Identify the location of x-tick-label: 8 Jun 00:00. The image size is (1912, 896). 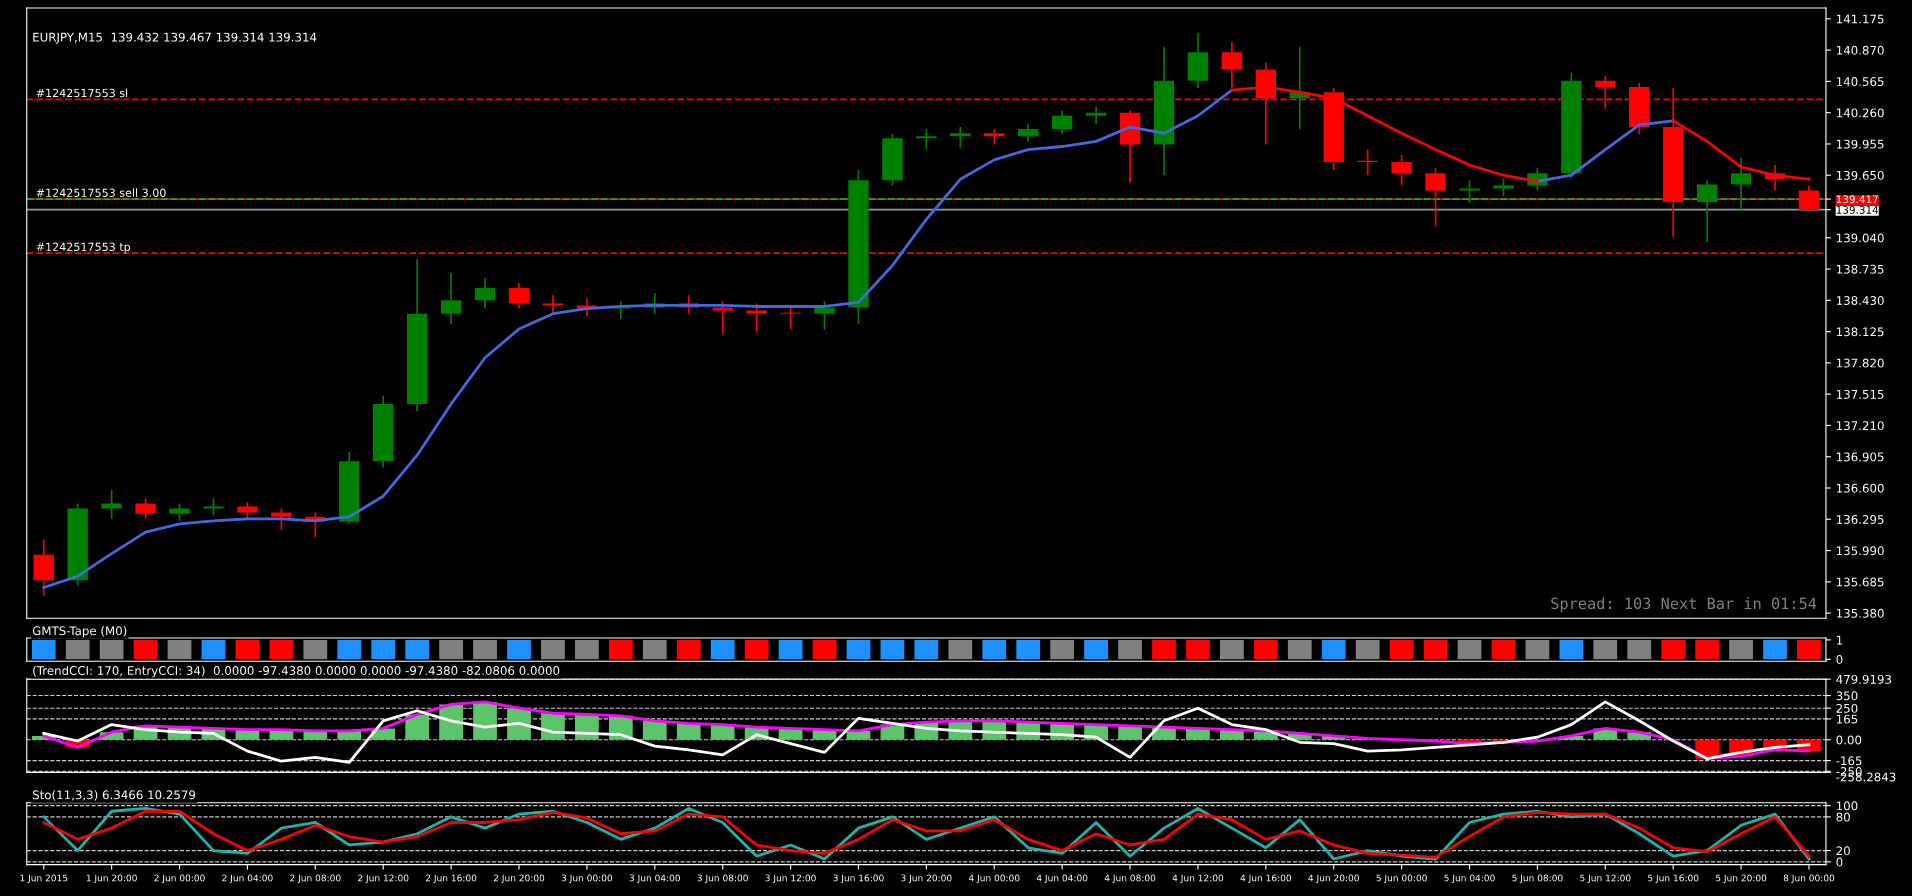
(1809, 879).